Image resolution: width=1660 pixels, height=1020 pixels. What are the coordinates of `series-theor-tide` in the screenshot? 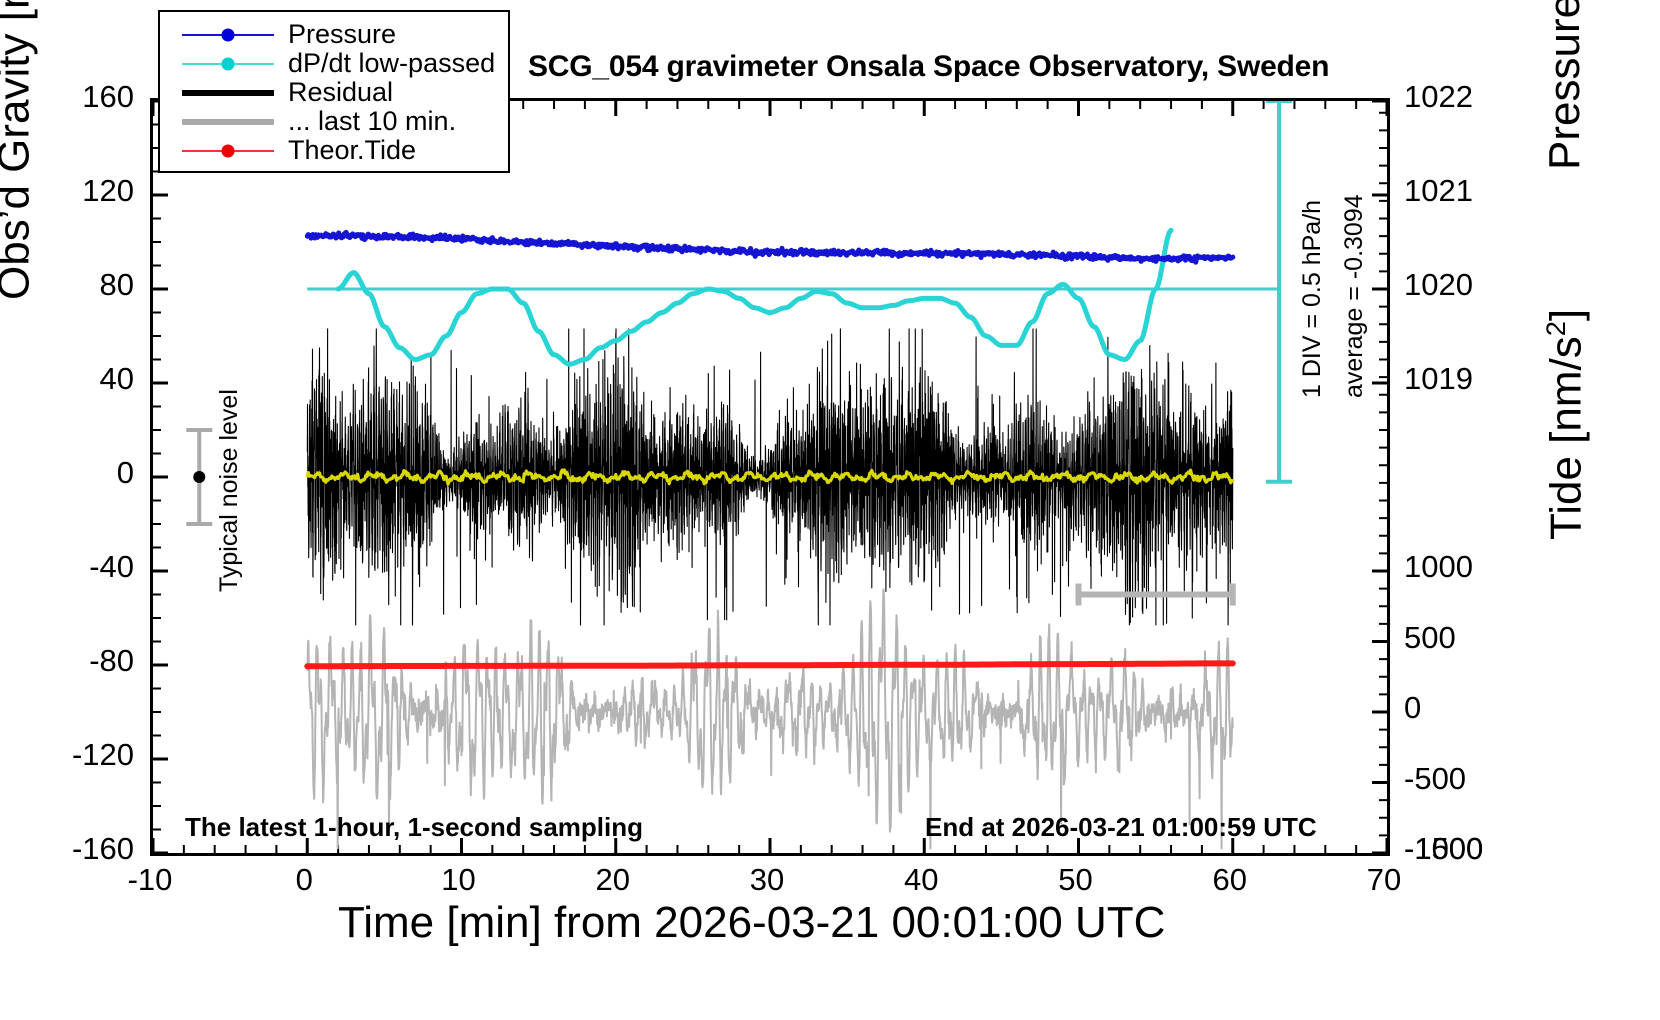 It's located at (770, 665).